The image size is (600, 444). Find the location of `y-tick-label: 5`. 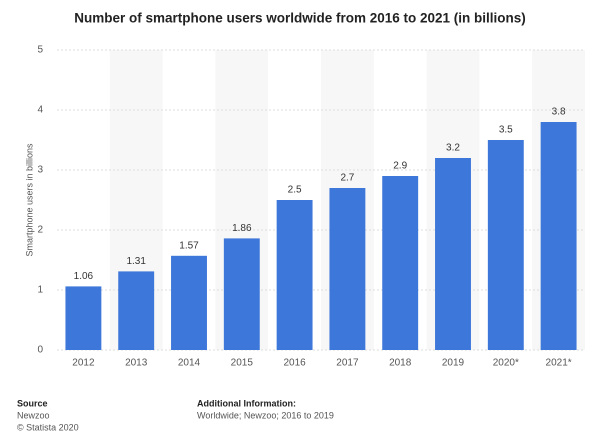

y-tick-label: 5 is located at coordinates (40, 50).